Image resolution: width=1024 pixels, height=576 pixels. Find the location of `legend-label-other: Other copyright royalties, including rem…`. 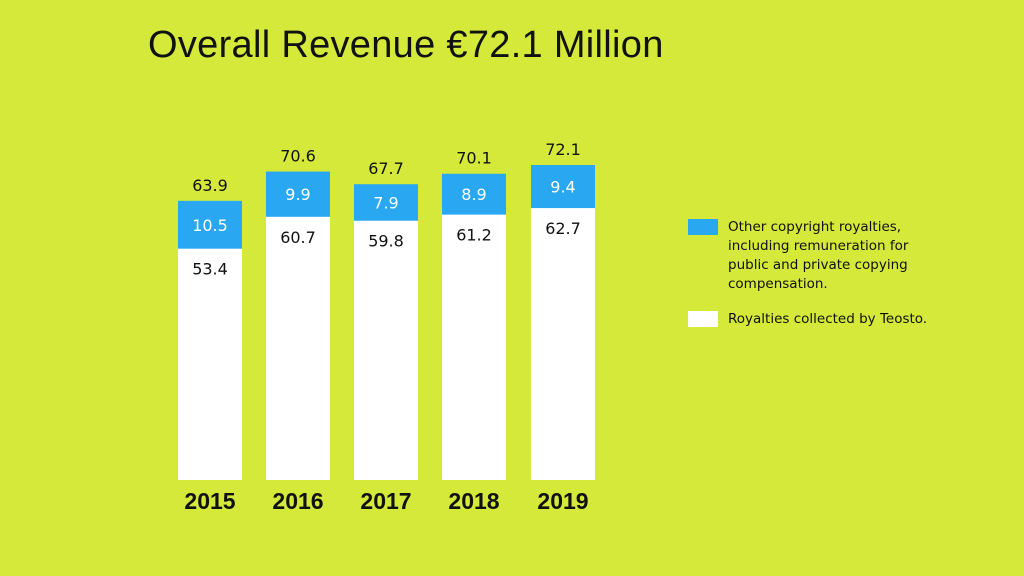

legend-label-other: Other copyright royalties, including rem… is located at coordinates (818, 255).